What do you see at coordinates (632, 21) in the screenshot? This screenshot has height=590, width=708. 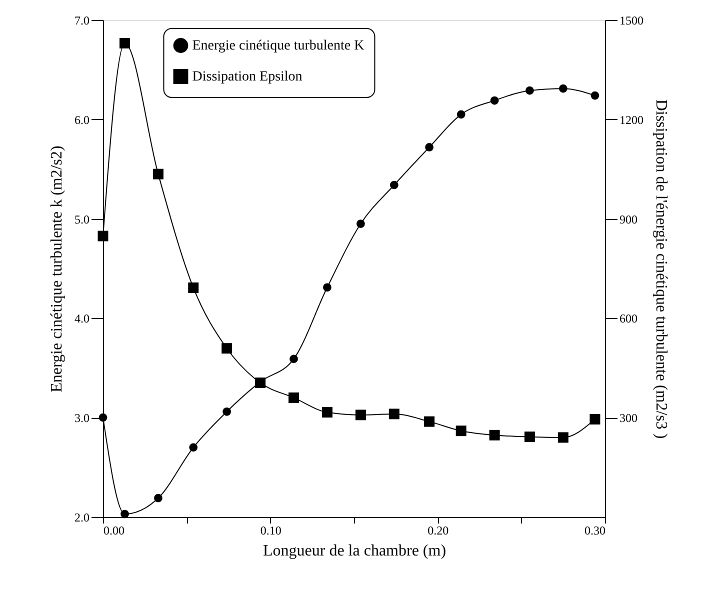 I see `y2-tick-label: 1500` at bounding box center [632, 21].